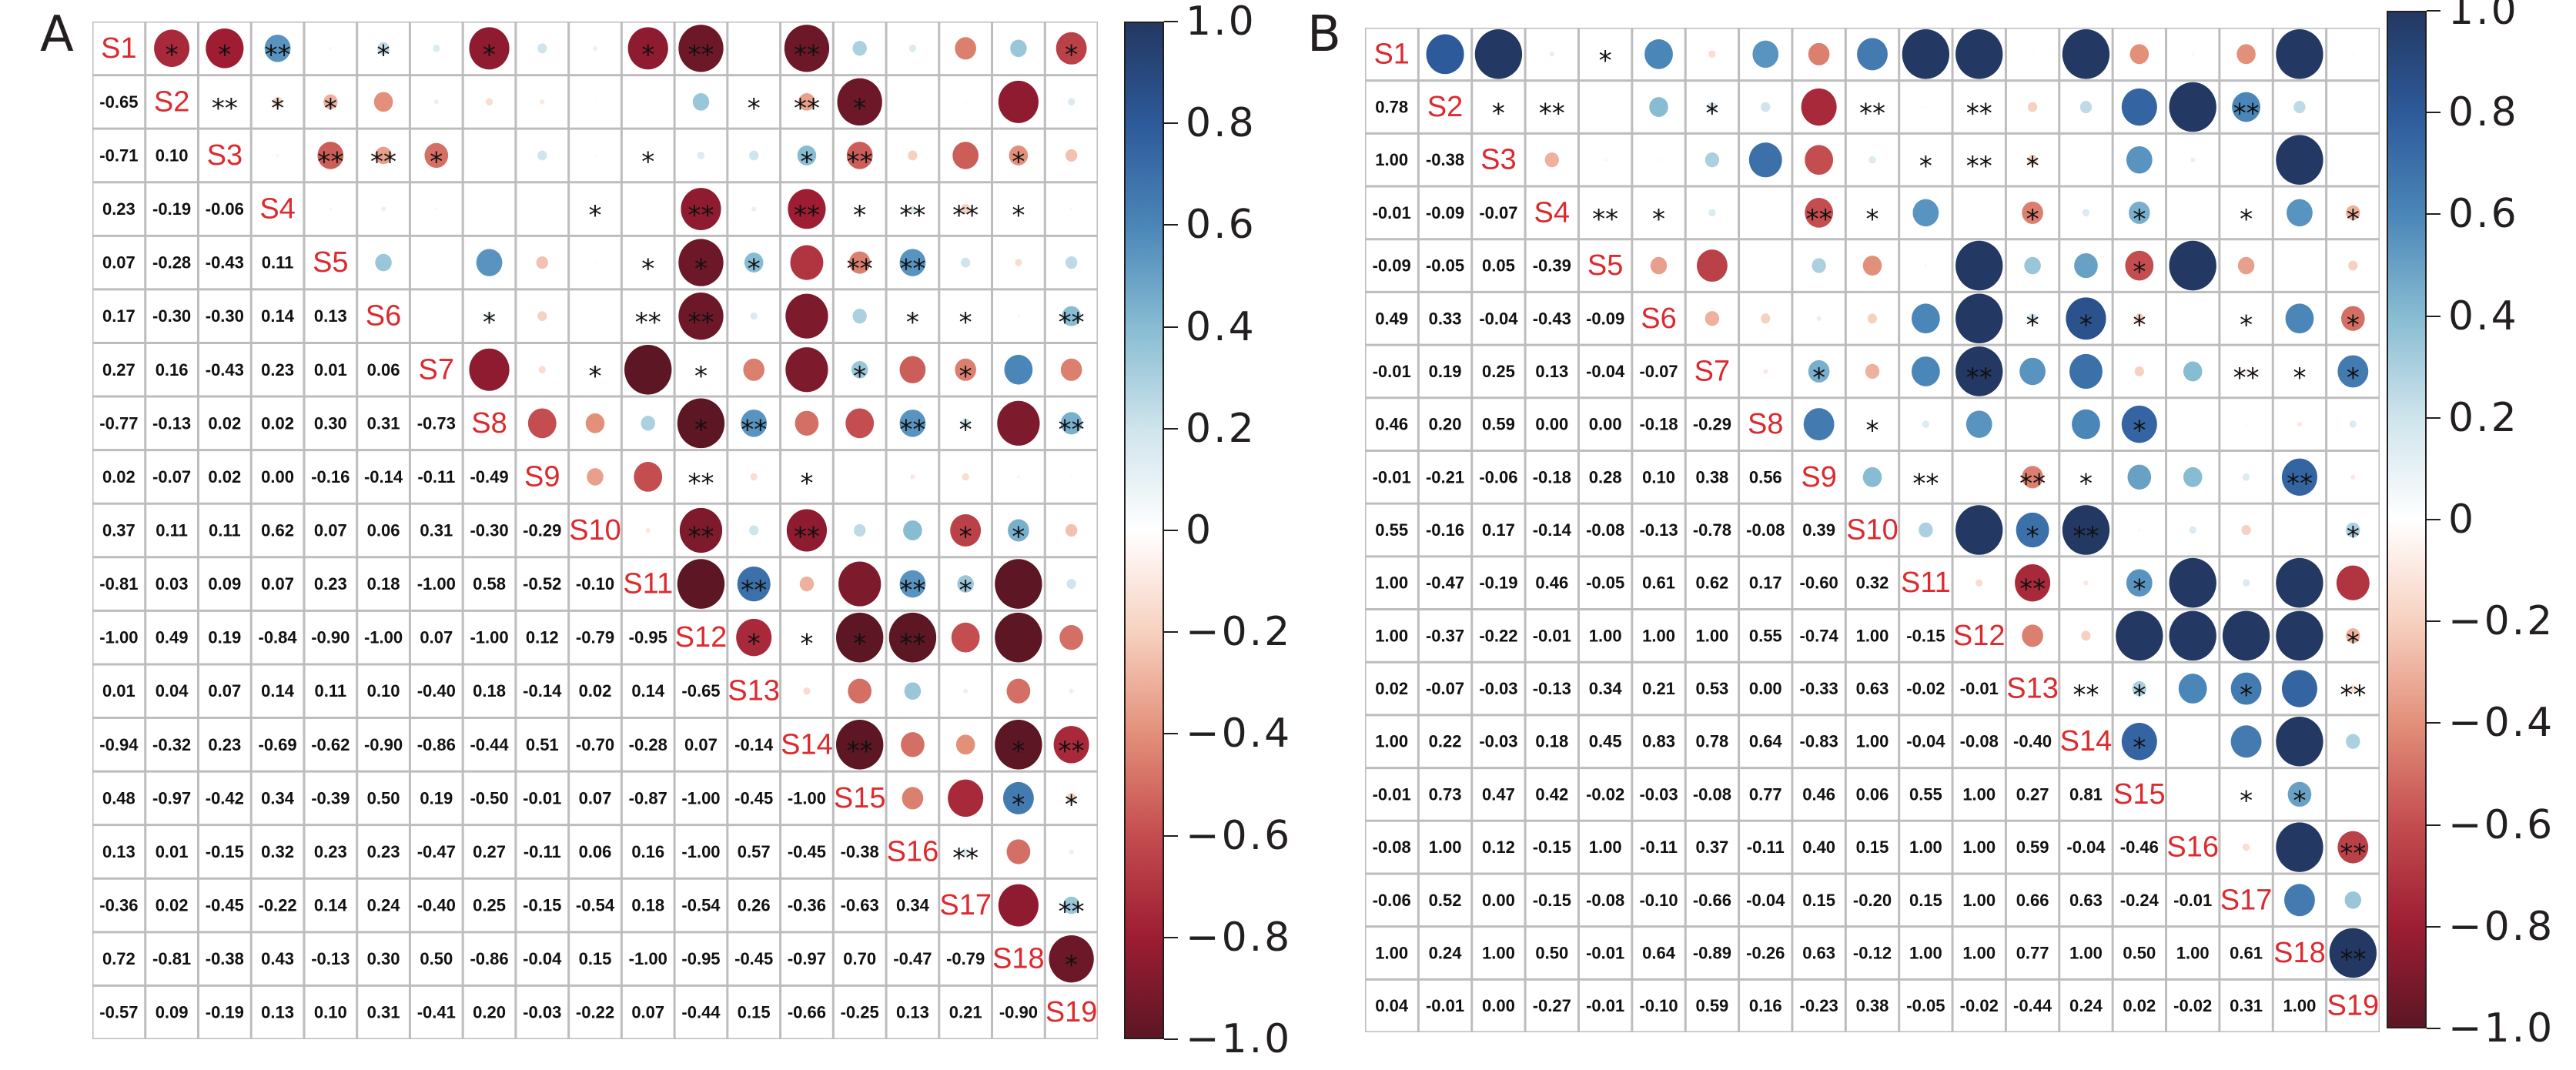 This screenshot has width=2576, height=1070. Describe the element at coordinates (1221, 22) in the screenshot. I see `colorbar-tick-label: 1.0` at that location.